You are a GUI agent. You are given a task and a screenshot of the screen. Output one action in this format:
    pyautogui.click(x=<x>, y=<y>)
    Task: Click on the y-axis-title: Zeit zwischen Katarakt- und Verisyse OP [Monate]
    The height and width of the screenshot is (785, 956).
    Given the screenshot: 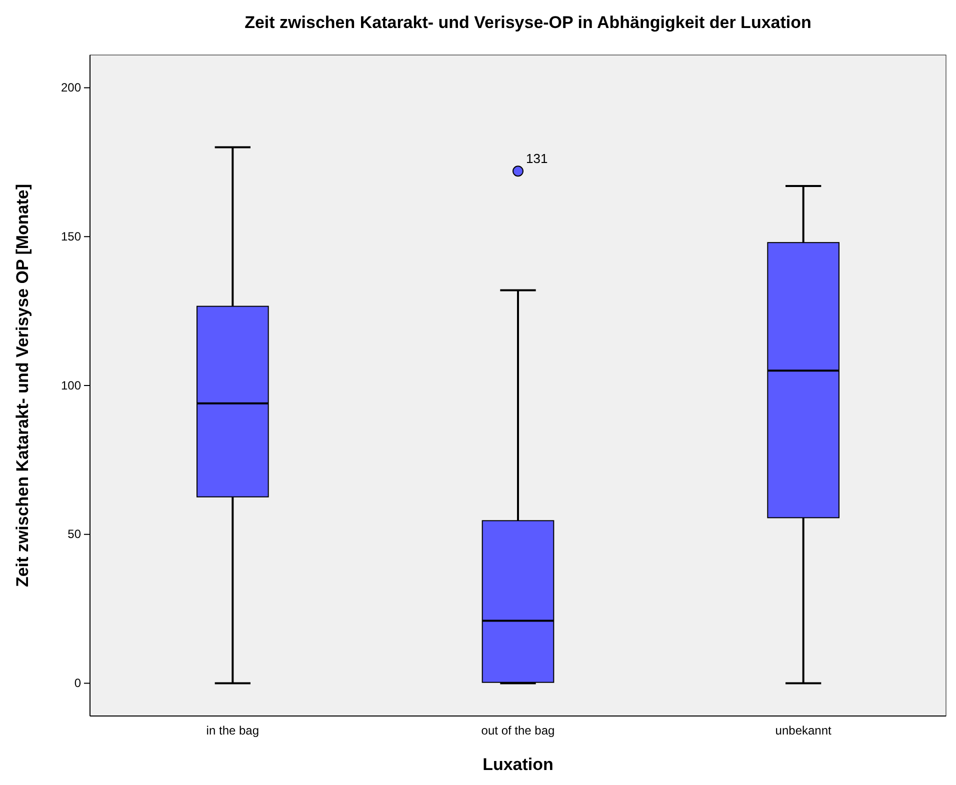 What is the action you would take?
    pyautogui.click(x=22, y=386)
    